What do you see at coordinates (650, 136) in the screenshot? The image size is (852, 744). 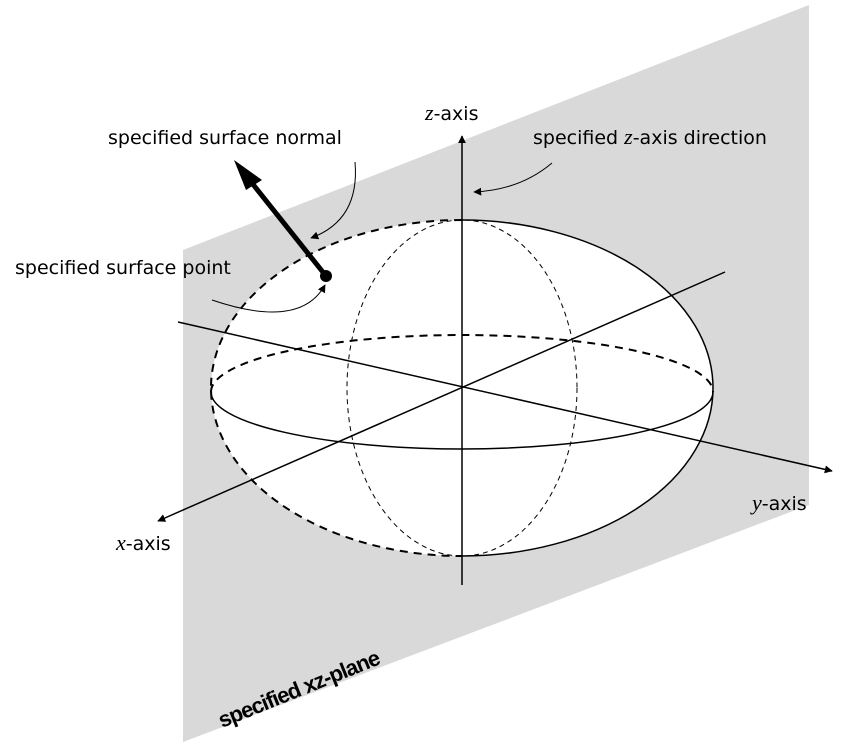 I see `z-direction-label: specified z-axis direction` at bounding box center [650, 136].